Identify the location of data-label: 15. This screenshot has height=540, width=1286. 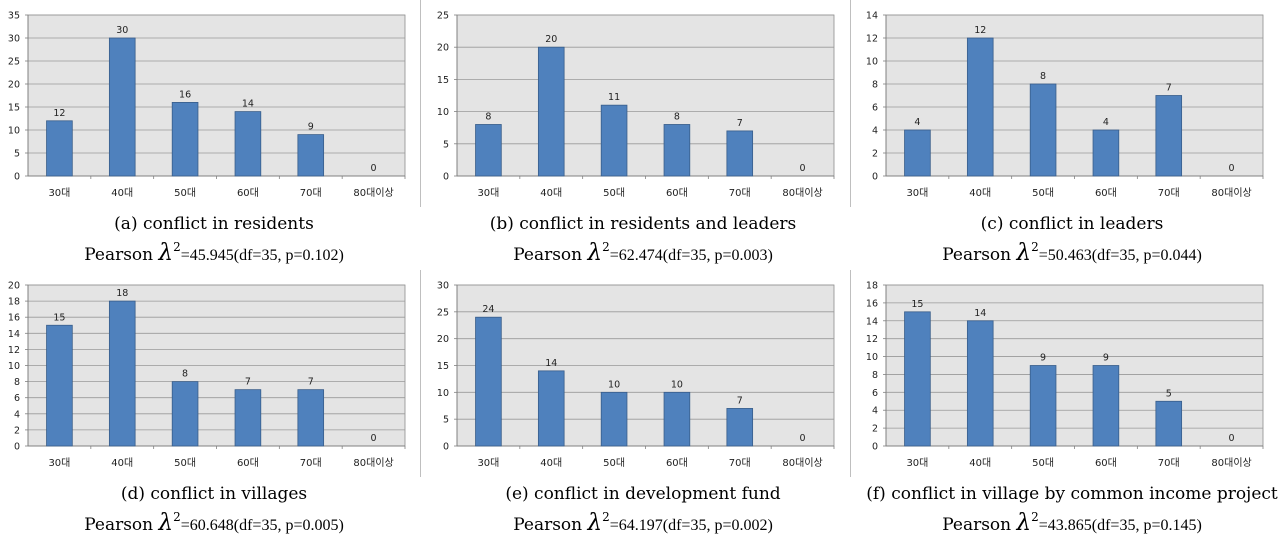
(59, 317).